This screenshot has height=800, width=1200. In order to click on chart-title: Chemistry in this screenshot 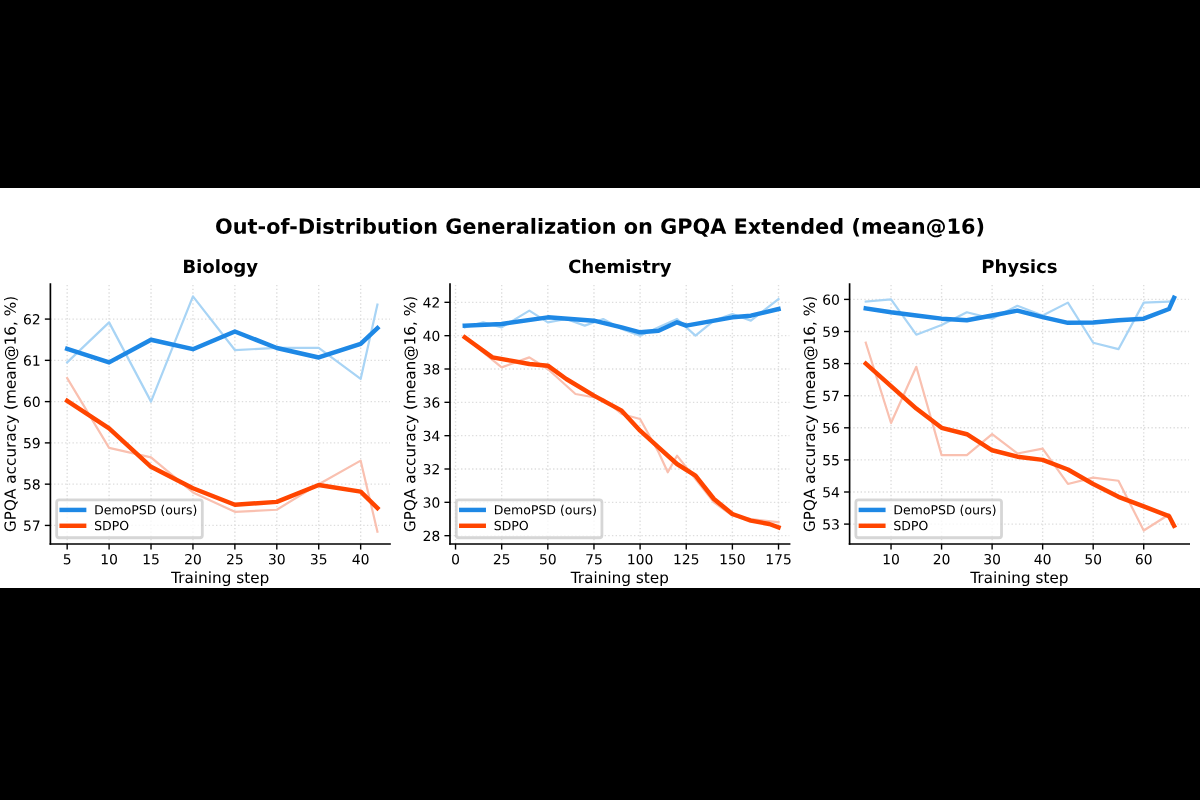, I will do `click(620, 268)`.